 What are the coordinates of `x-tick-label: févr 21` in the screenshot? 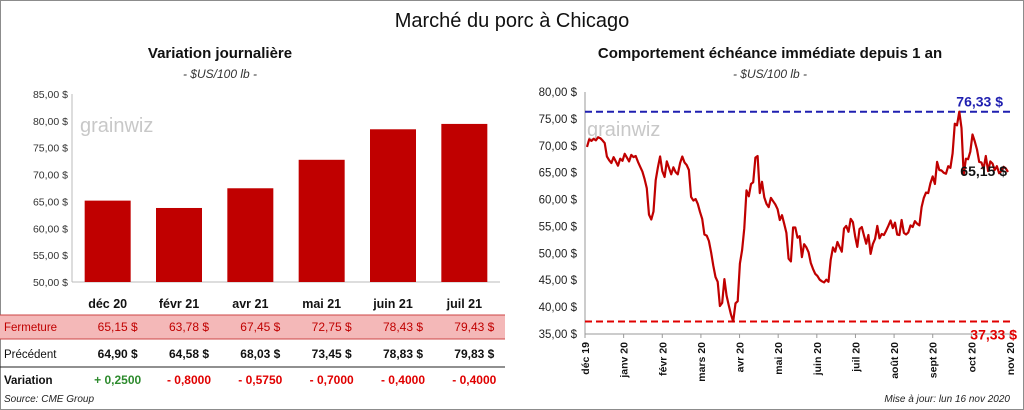 It's located at (179, 304).